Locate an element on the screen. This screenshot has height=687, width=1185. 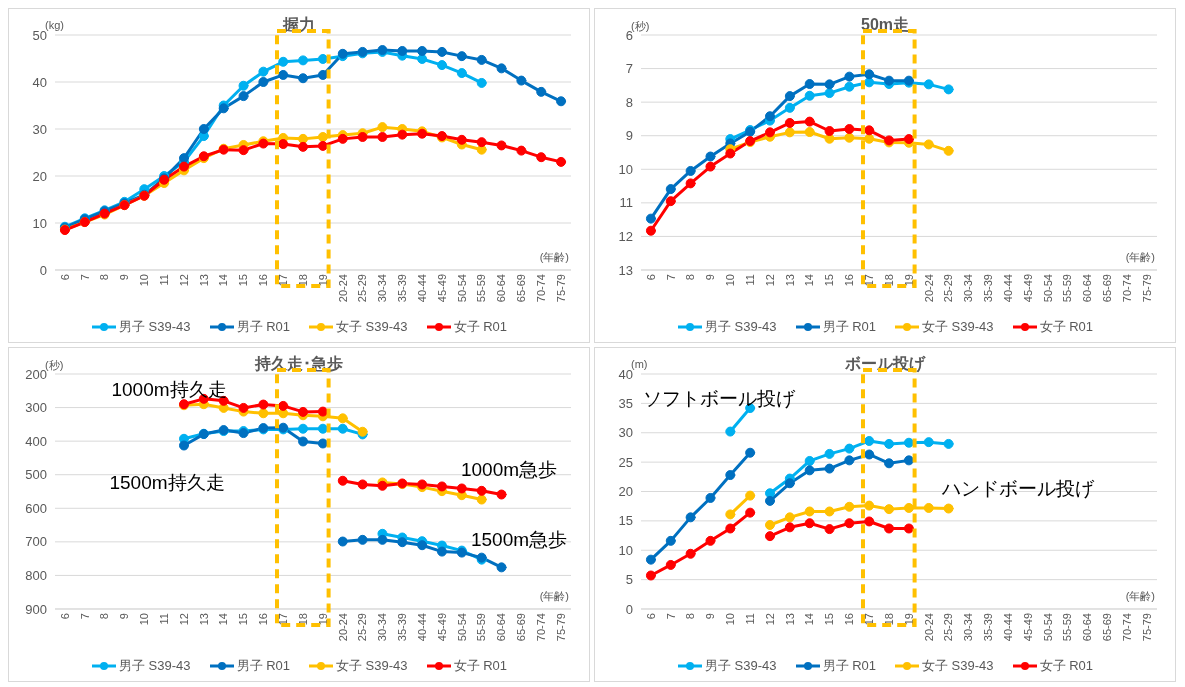
y-tick-label: 9 is located at coordinates (629, 136).